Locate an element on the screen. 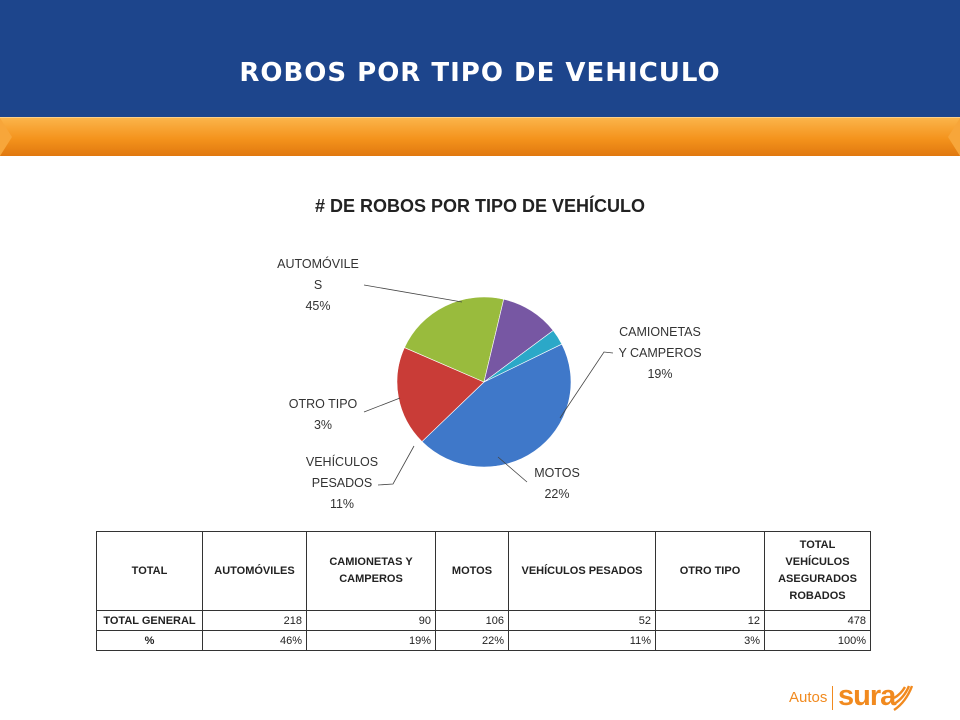 The width and height of the screenshot is (960, 720). slice-label: VEHÍCULOS PESADOS 11% is located at coordinates (342, 482).